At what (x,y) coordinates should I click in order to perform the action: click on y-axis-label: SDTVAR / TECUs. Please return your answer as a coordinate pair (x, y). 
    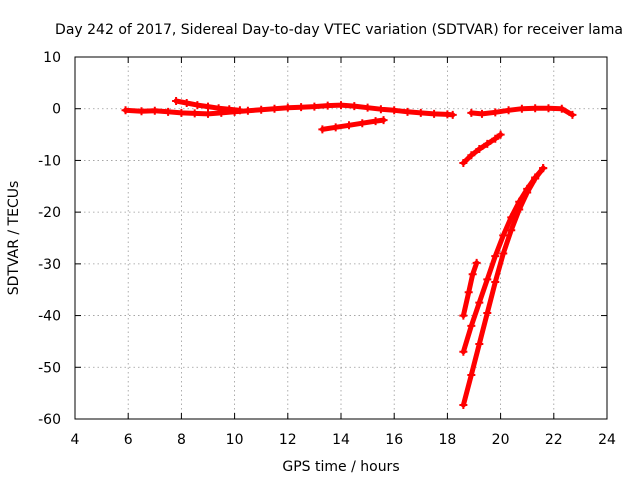
    Looking at the image, I should click on (14, 238).